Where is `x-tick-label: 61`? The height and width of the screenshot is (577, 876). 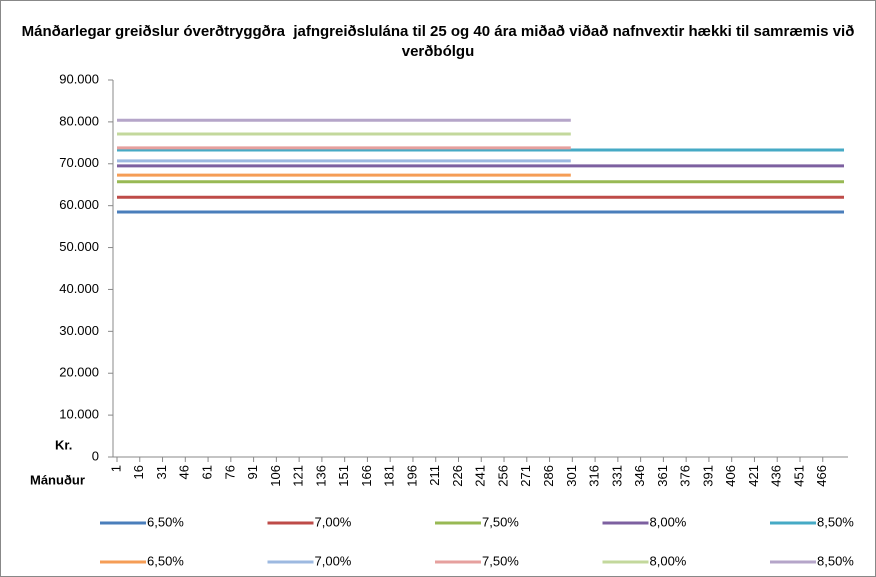
x-tick-label: 61 is located at coordinates (207, 472).